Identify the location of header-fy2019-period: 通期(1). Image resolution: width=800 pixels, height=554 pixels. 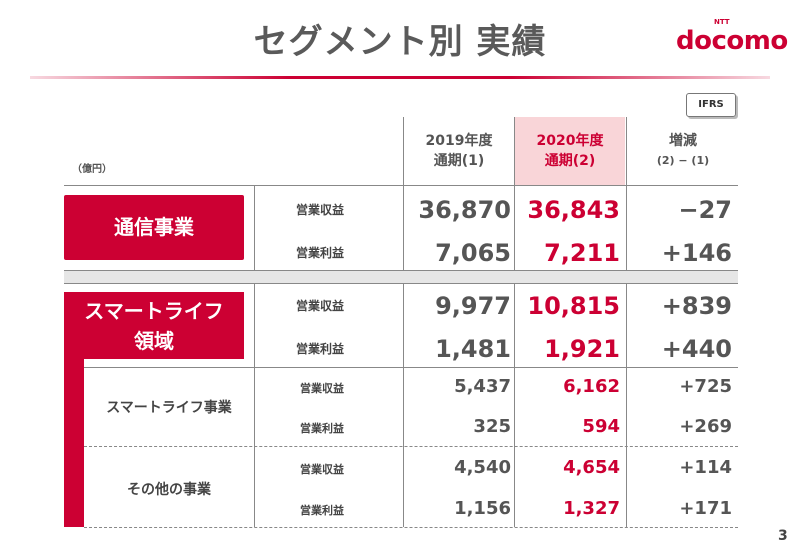
(459, 161).